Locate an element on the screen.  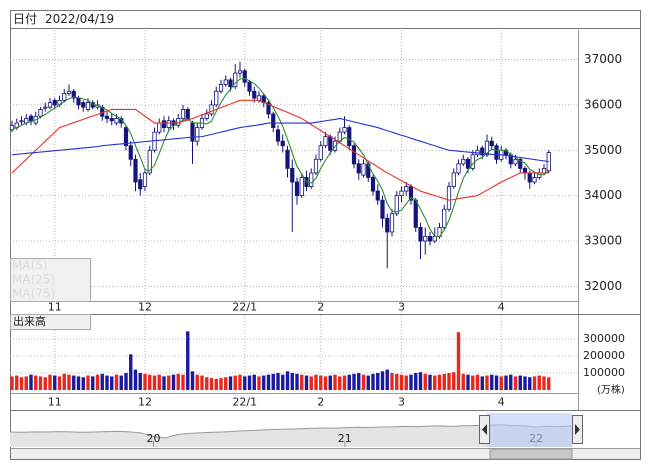
y-tick-label: 34000 is located at coordinates (603, 195).